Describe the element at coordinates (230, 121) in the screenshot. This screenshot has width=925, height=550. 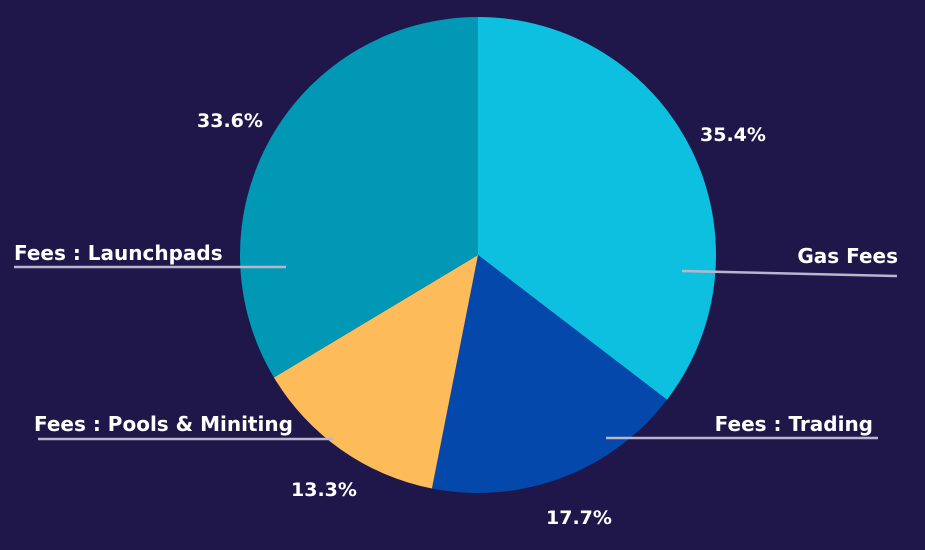
I see `slice-value-label-fees-launchpads: 33.6%` at that location.